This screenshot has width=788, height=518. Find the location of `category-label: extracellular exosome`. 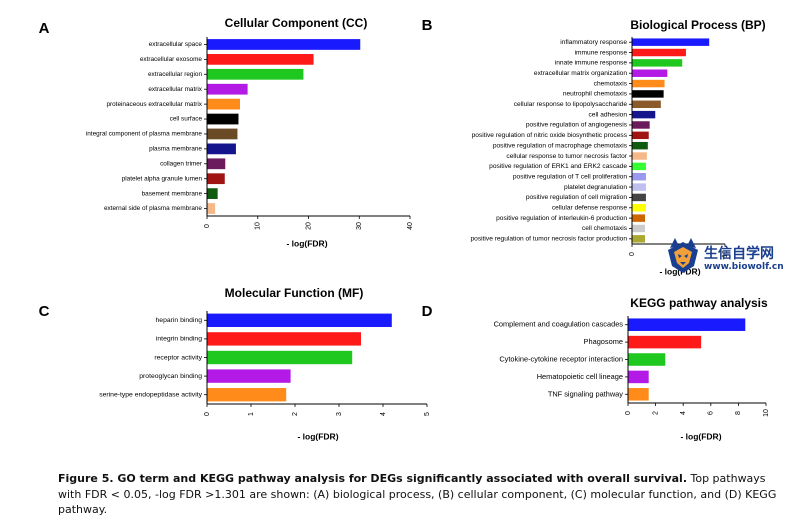

category-label: extracellular exosome is located at coordinates (171, 59).